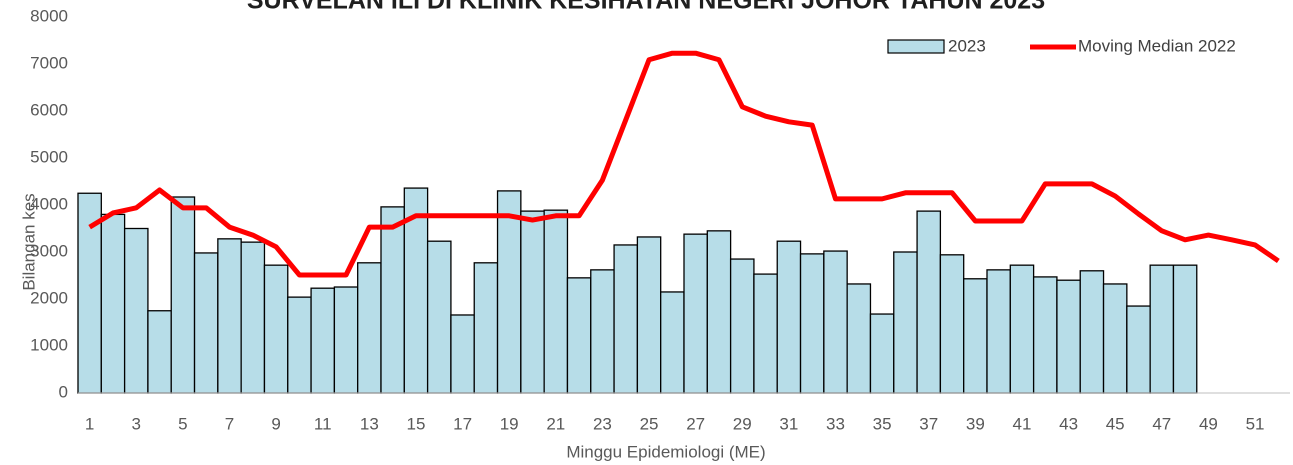 The width and height of the screenshot is (1293, 465). What do you see at coordinates (649, 423) in the screenshot?
I see `x-tick-label: 25` at bounding box center [649, 423].